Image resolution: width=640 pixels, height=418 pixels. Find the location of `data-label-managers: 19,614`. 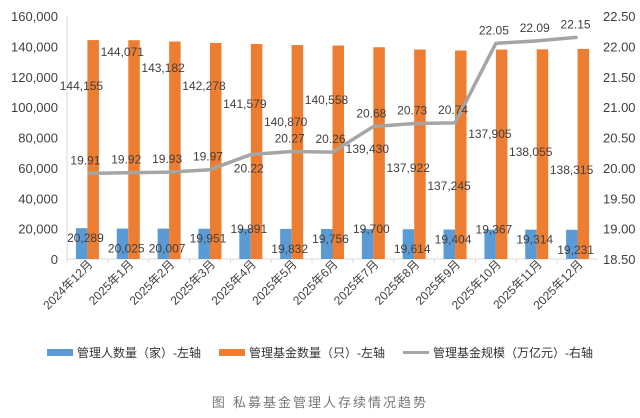

data-label-managers: 19,614 is located at coordinates (412, 249).